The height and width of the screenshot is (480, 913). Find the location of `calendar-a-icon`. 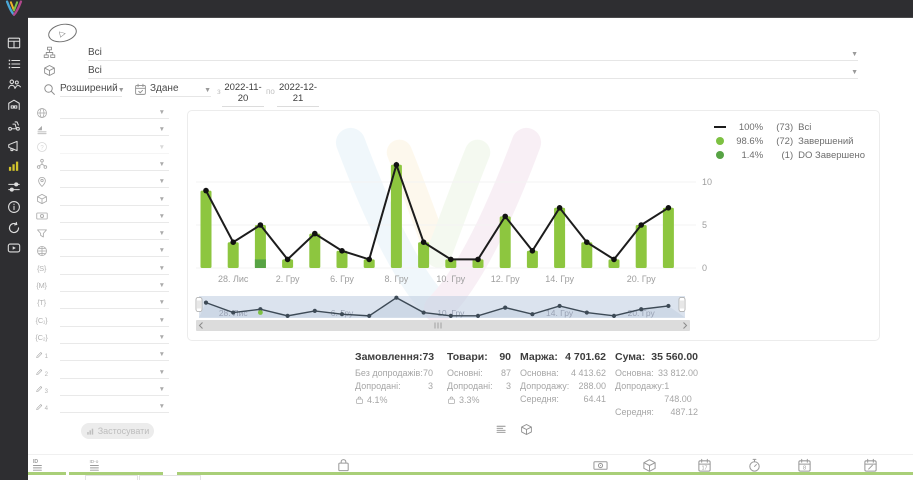

calendar-a-icon is located at coordinates (804, 465).